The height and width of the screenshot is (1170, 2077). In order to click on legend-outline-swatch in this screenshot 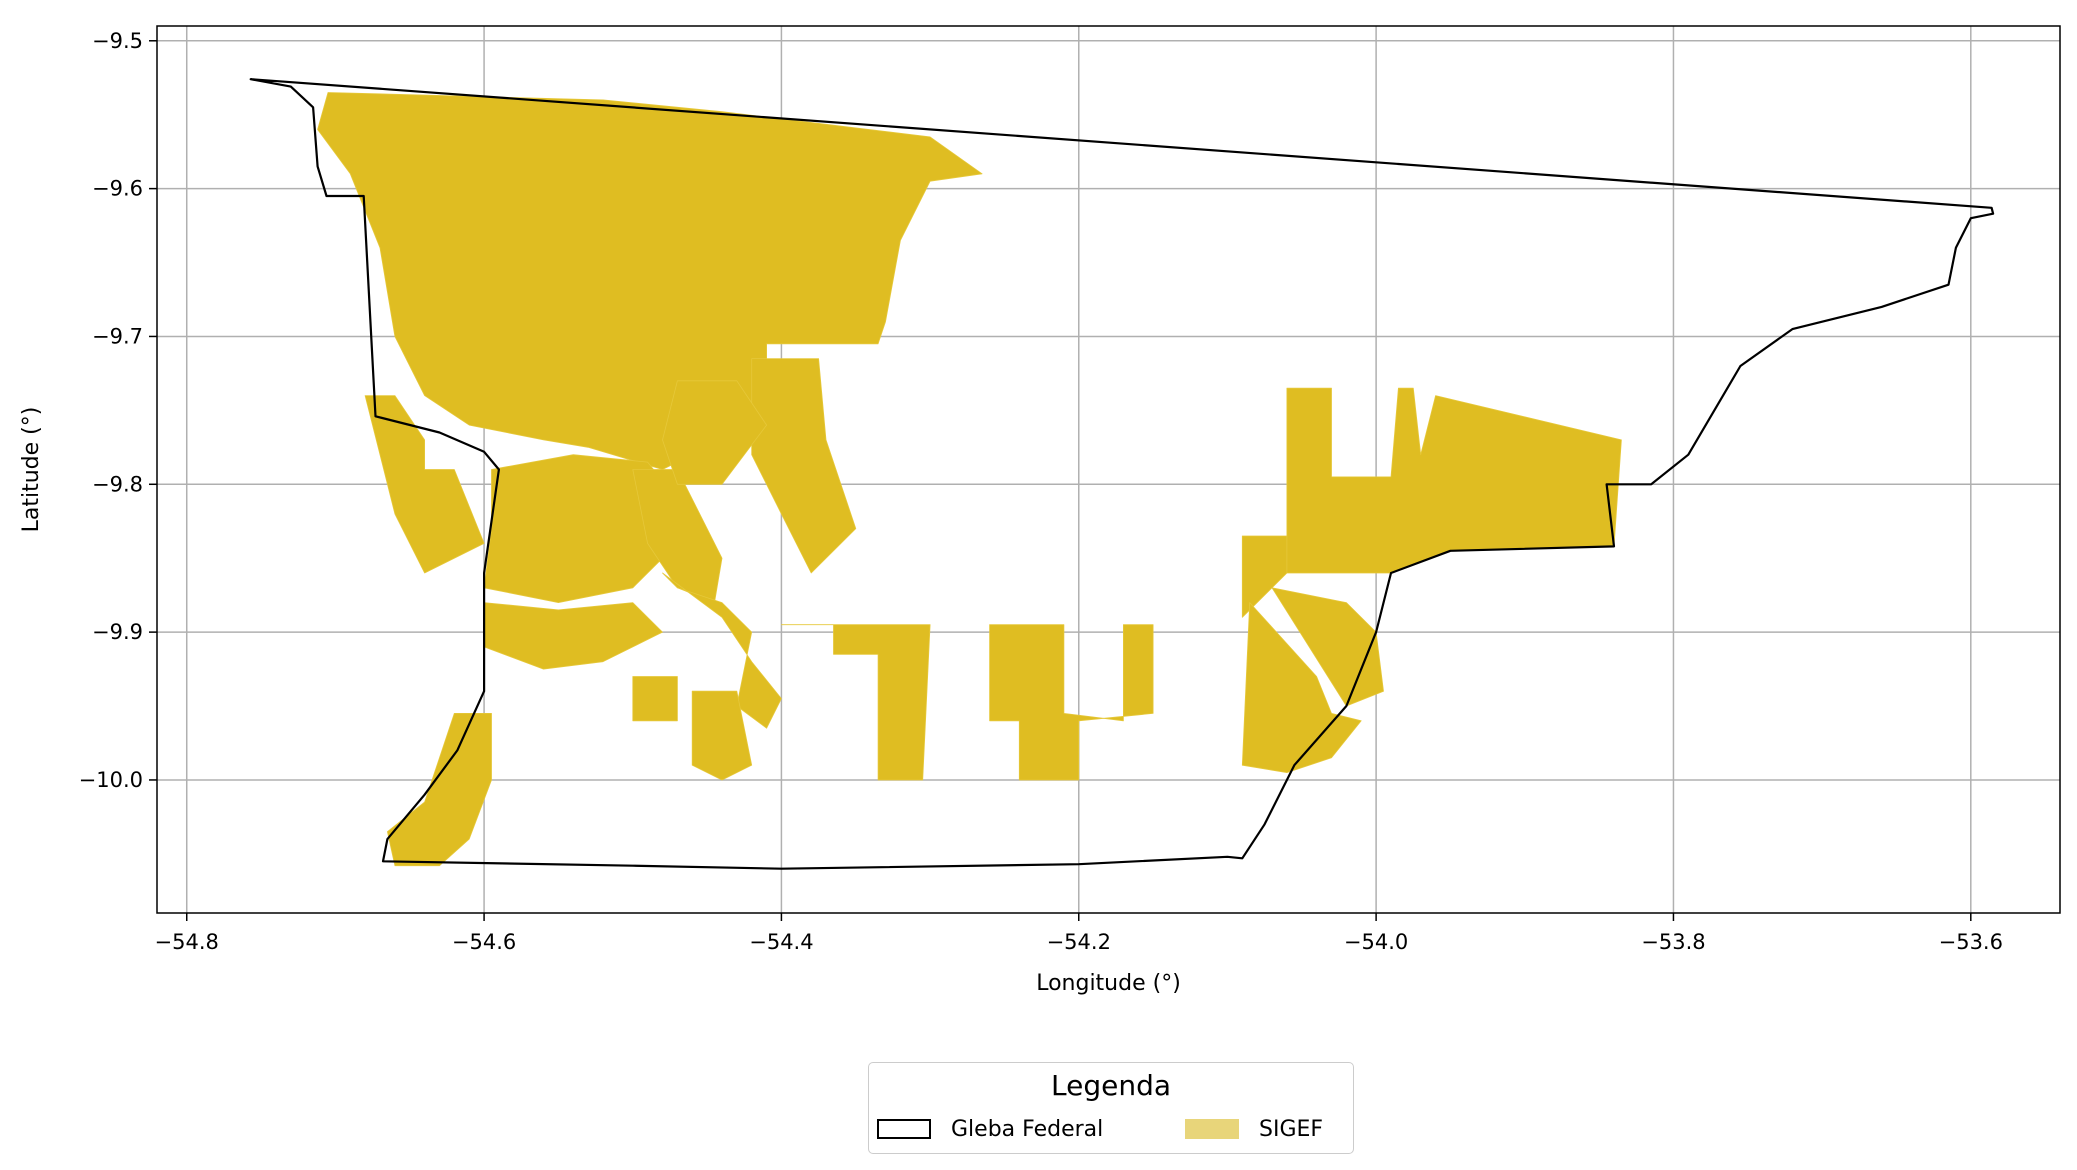, I will do `click(904, 1129)`.